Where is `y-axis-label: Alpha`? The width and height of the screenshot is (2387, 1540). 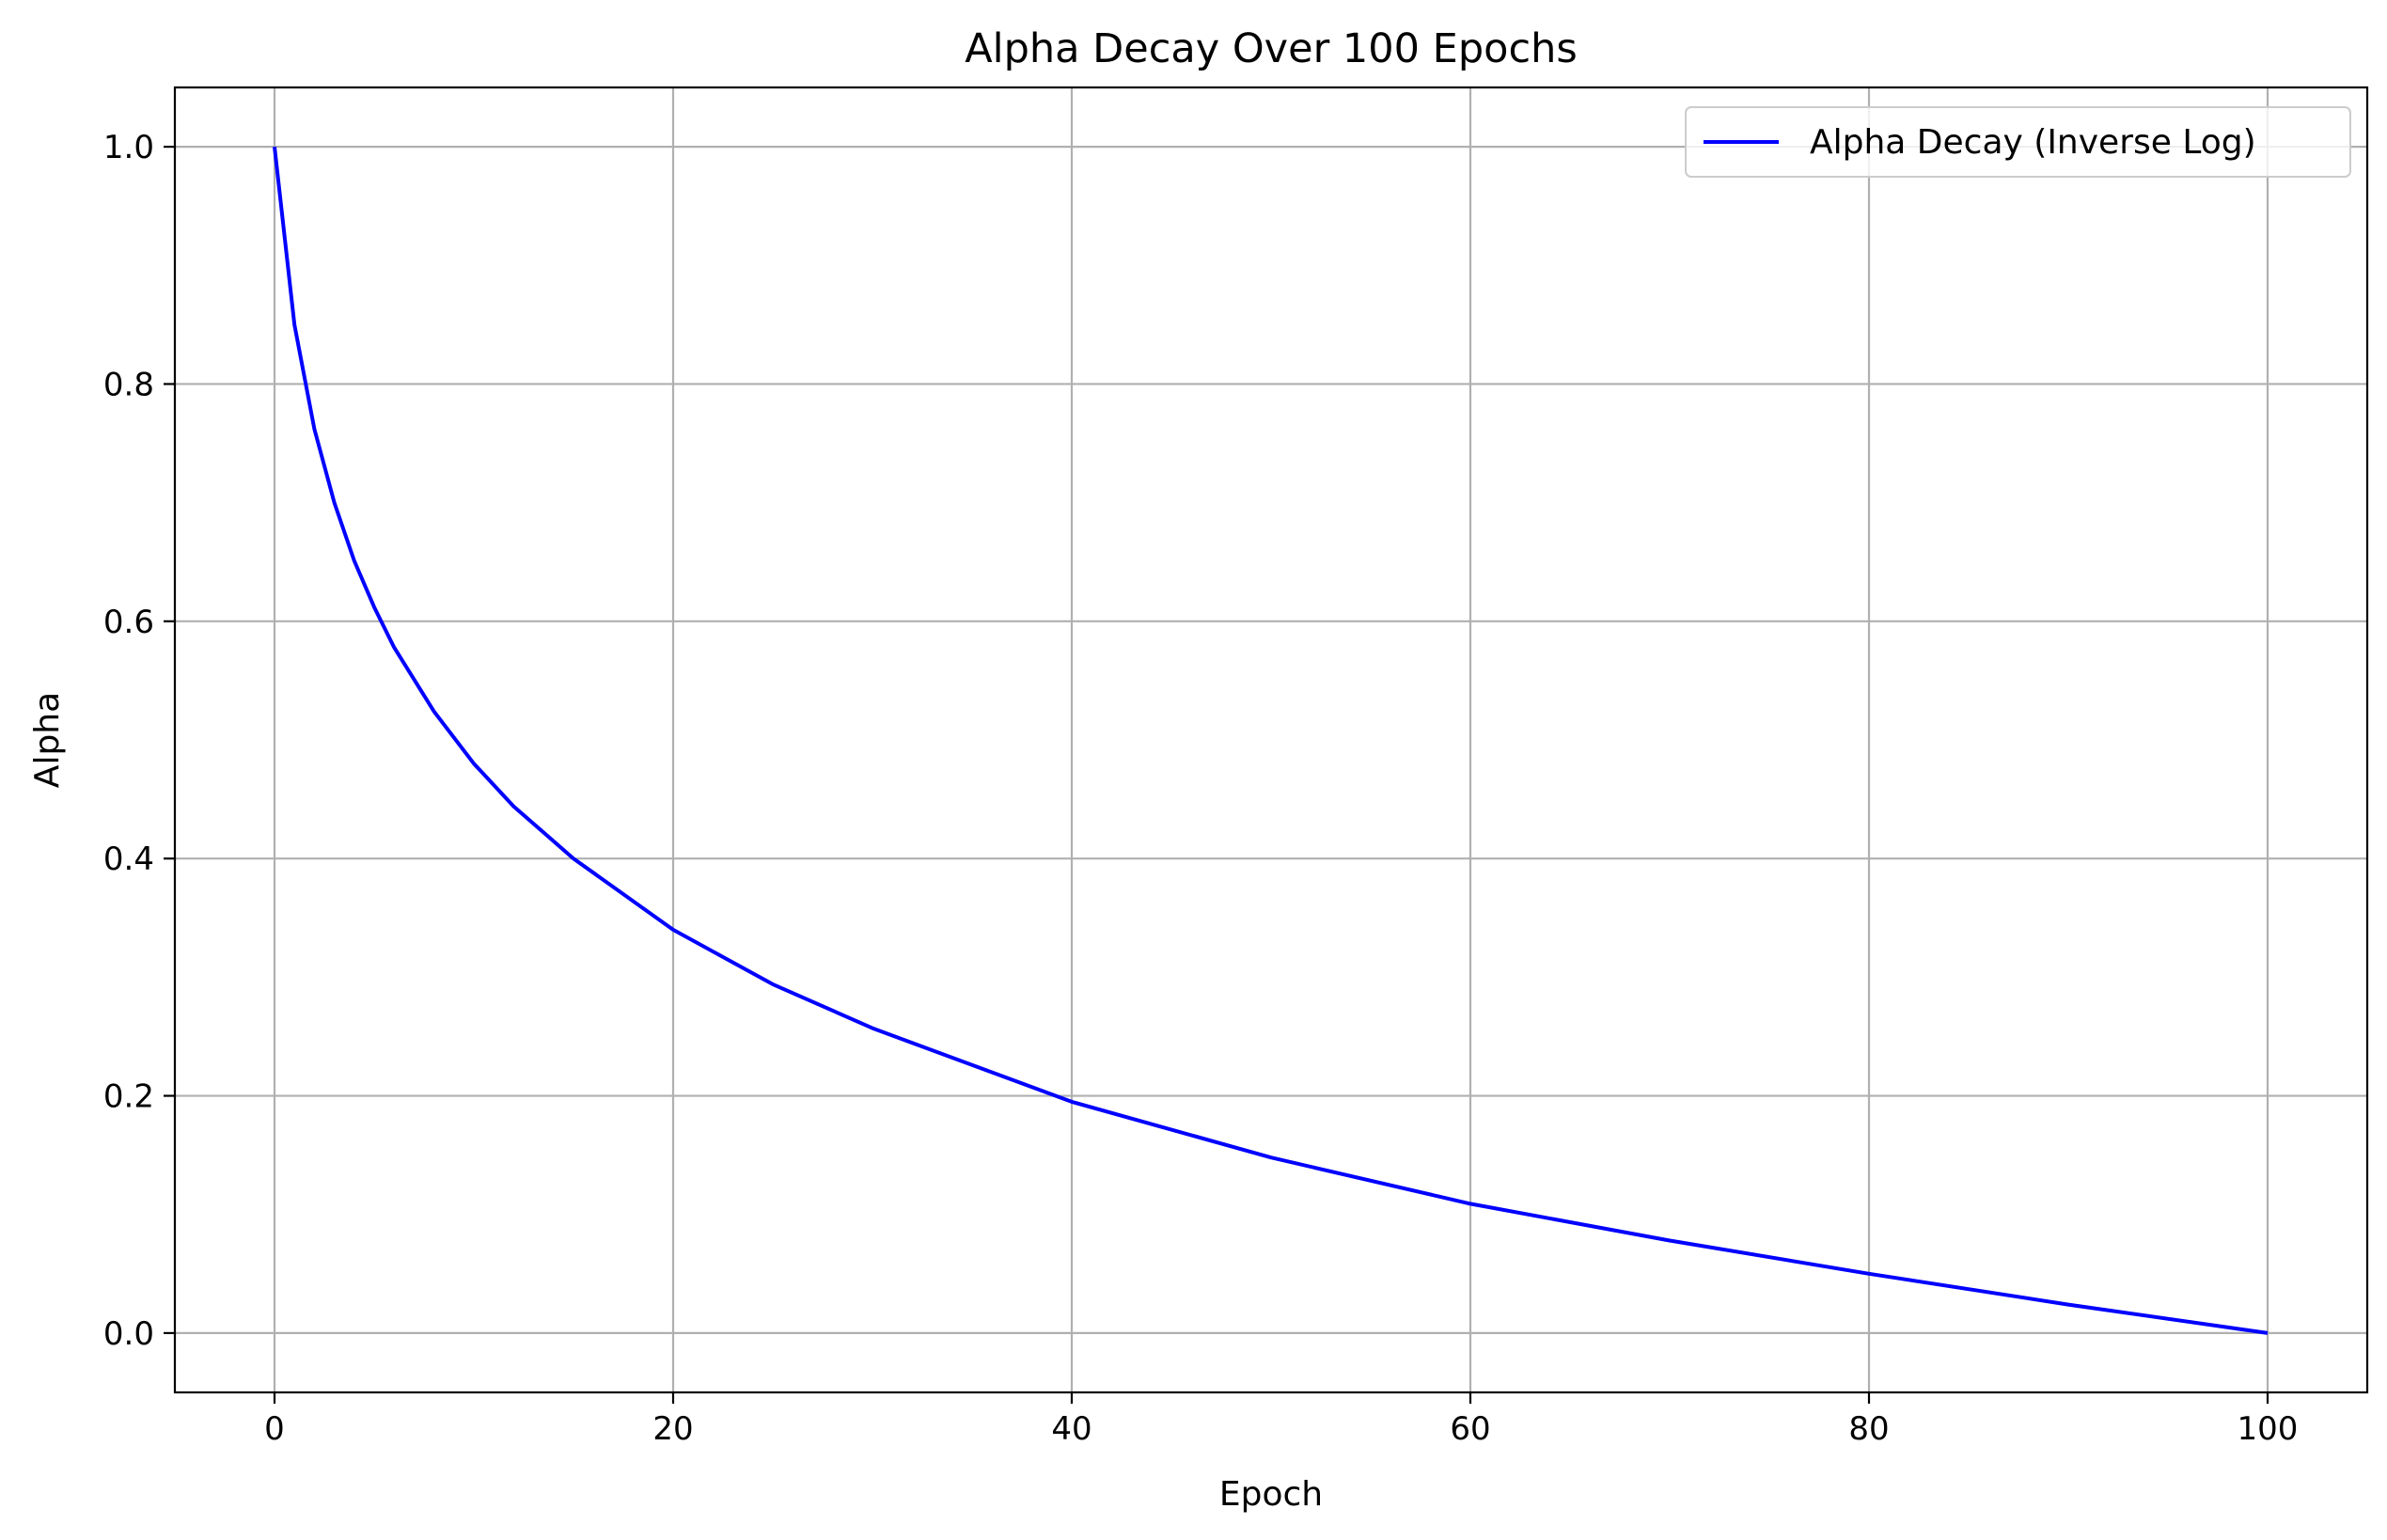 y-axis-label: Alpha is located at coordinates (47, 740).